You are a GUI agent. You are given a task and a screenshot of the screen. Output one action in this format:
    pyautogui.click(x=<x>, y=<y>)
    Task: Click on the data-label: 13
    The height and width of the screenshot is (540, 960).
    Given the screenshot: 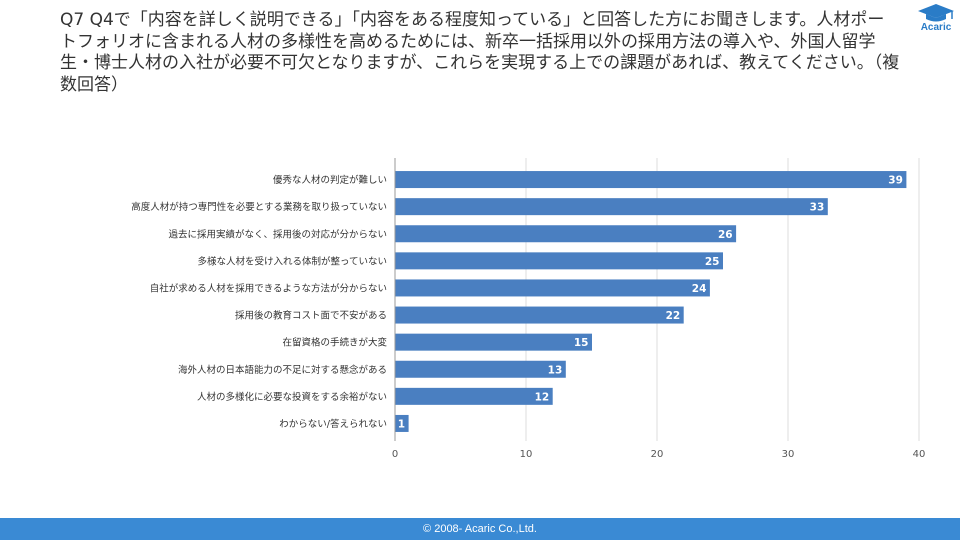 What is the action you would take?
    pyautogui.click(x=555, y=370)
    